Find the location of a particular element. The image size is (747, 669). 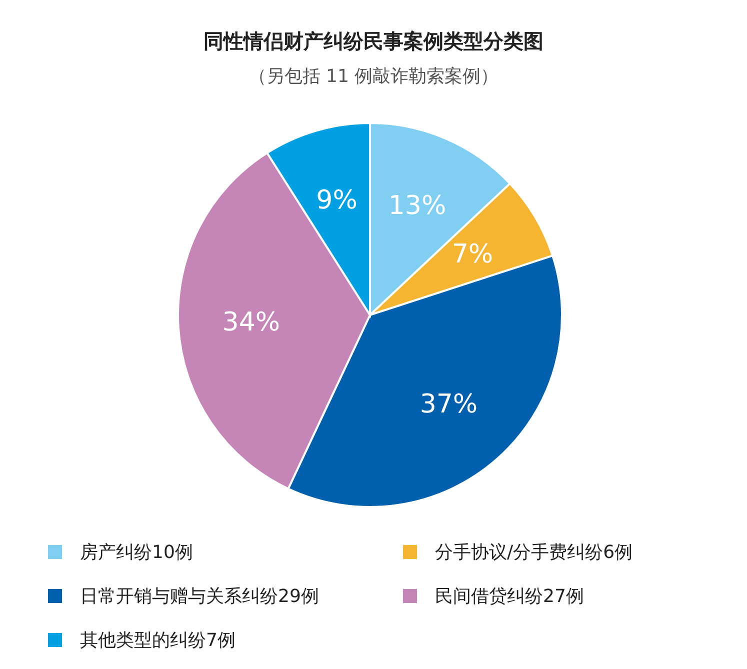

legend-label: 民间借贷纠纷27例 is located at coordinates (509, 596).